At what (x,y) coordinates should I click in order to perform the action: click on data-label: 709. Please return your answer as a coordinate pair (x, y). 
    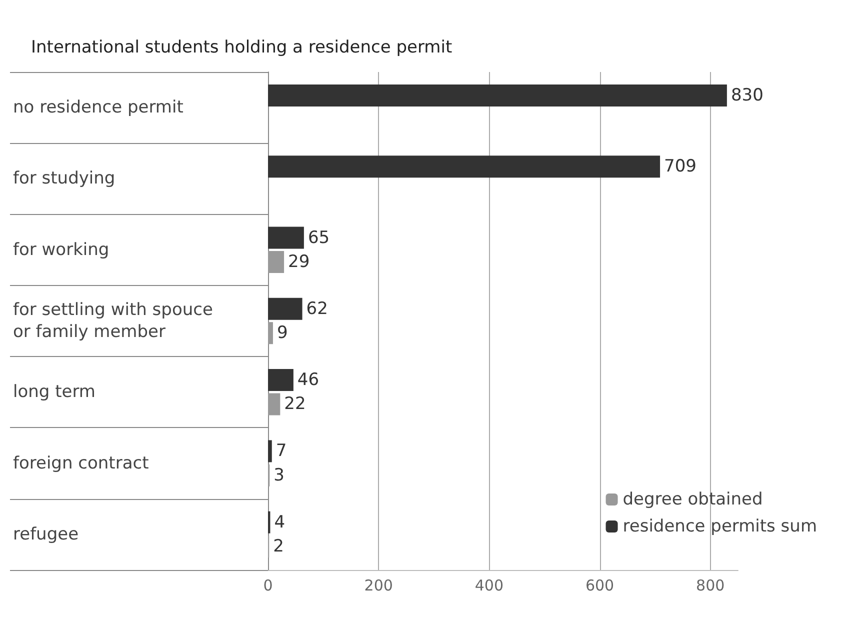
    Looking at the image, I should click on (680, 166).